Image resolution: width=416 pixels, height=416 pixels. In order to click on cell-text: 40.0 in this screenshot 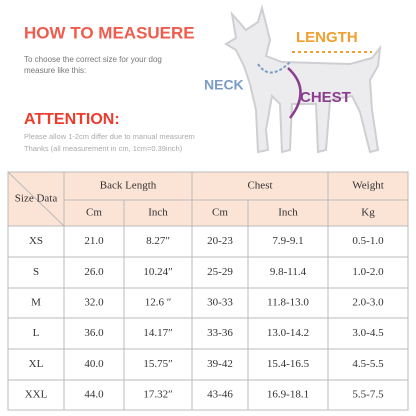, I will do `click(94, 364)`.